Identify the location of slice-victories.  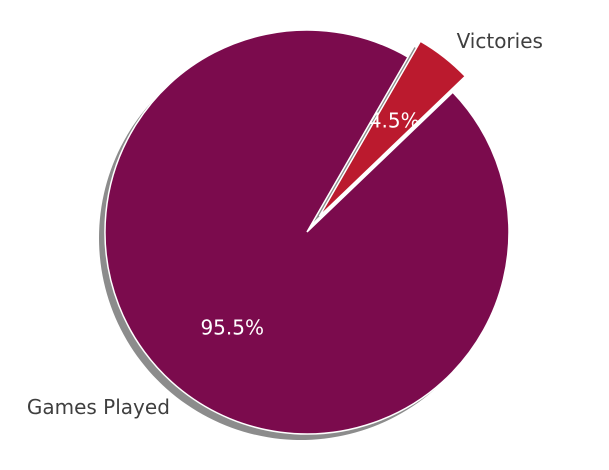
(392, 128).